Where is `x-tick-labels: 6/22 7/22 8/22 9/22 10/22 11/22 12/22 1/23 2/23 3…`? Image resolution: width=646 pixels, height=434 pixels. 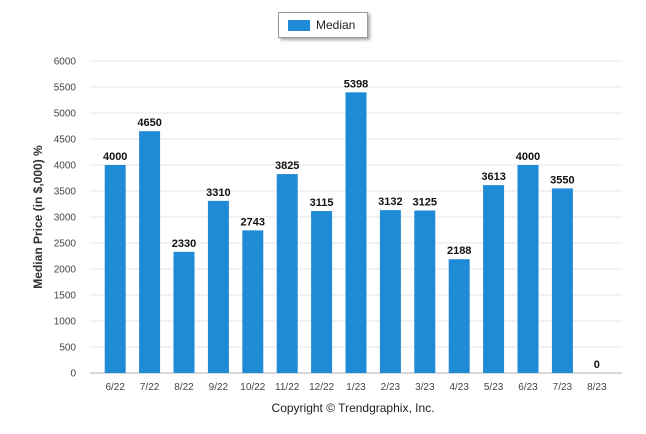 x-tick-labels: 6/22 7/22 8/22 9/22 10/22 11/22 12/22 1/23 2/23 3… is located at coordinates (356, 387).